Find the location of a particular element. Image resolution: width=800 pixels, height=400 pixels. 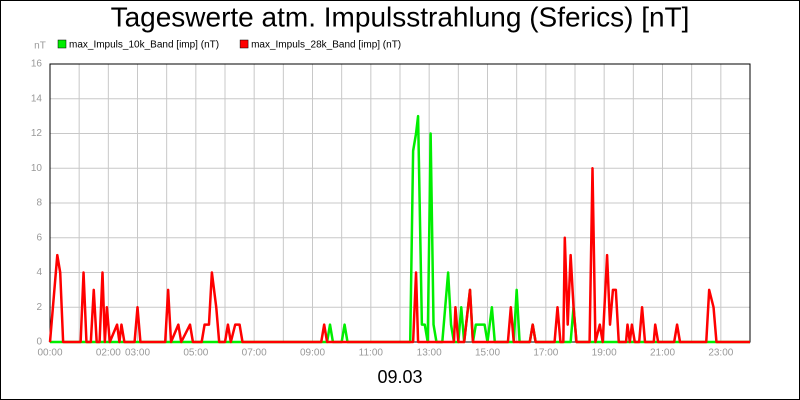

y-tick-label: 6 is located at coordinates (39, 237).